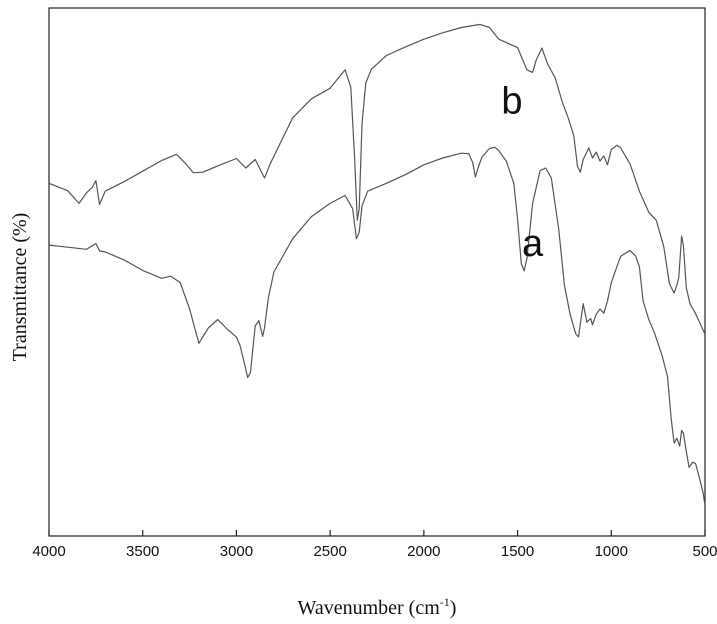 The height and width of the screenshot is (624, 717). What do you see at coordinates (511, 102) in the screenshot?
I see `curve-label-b: b` at bounding box center [511, 102].